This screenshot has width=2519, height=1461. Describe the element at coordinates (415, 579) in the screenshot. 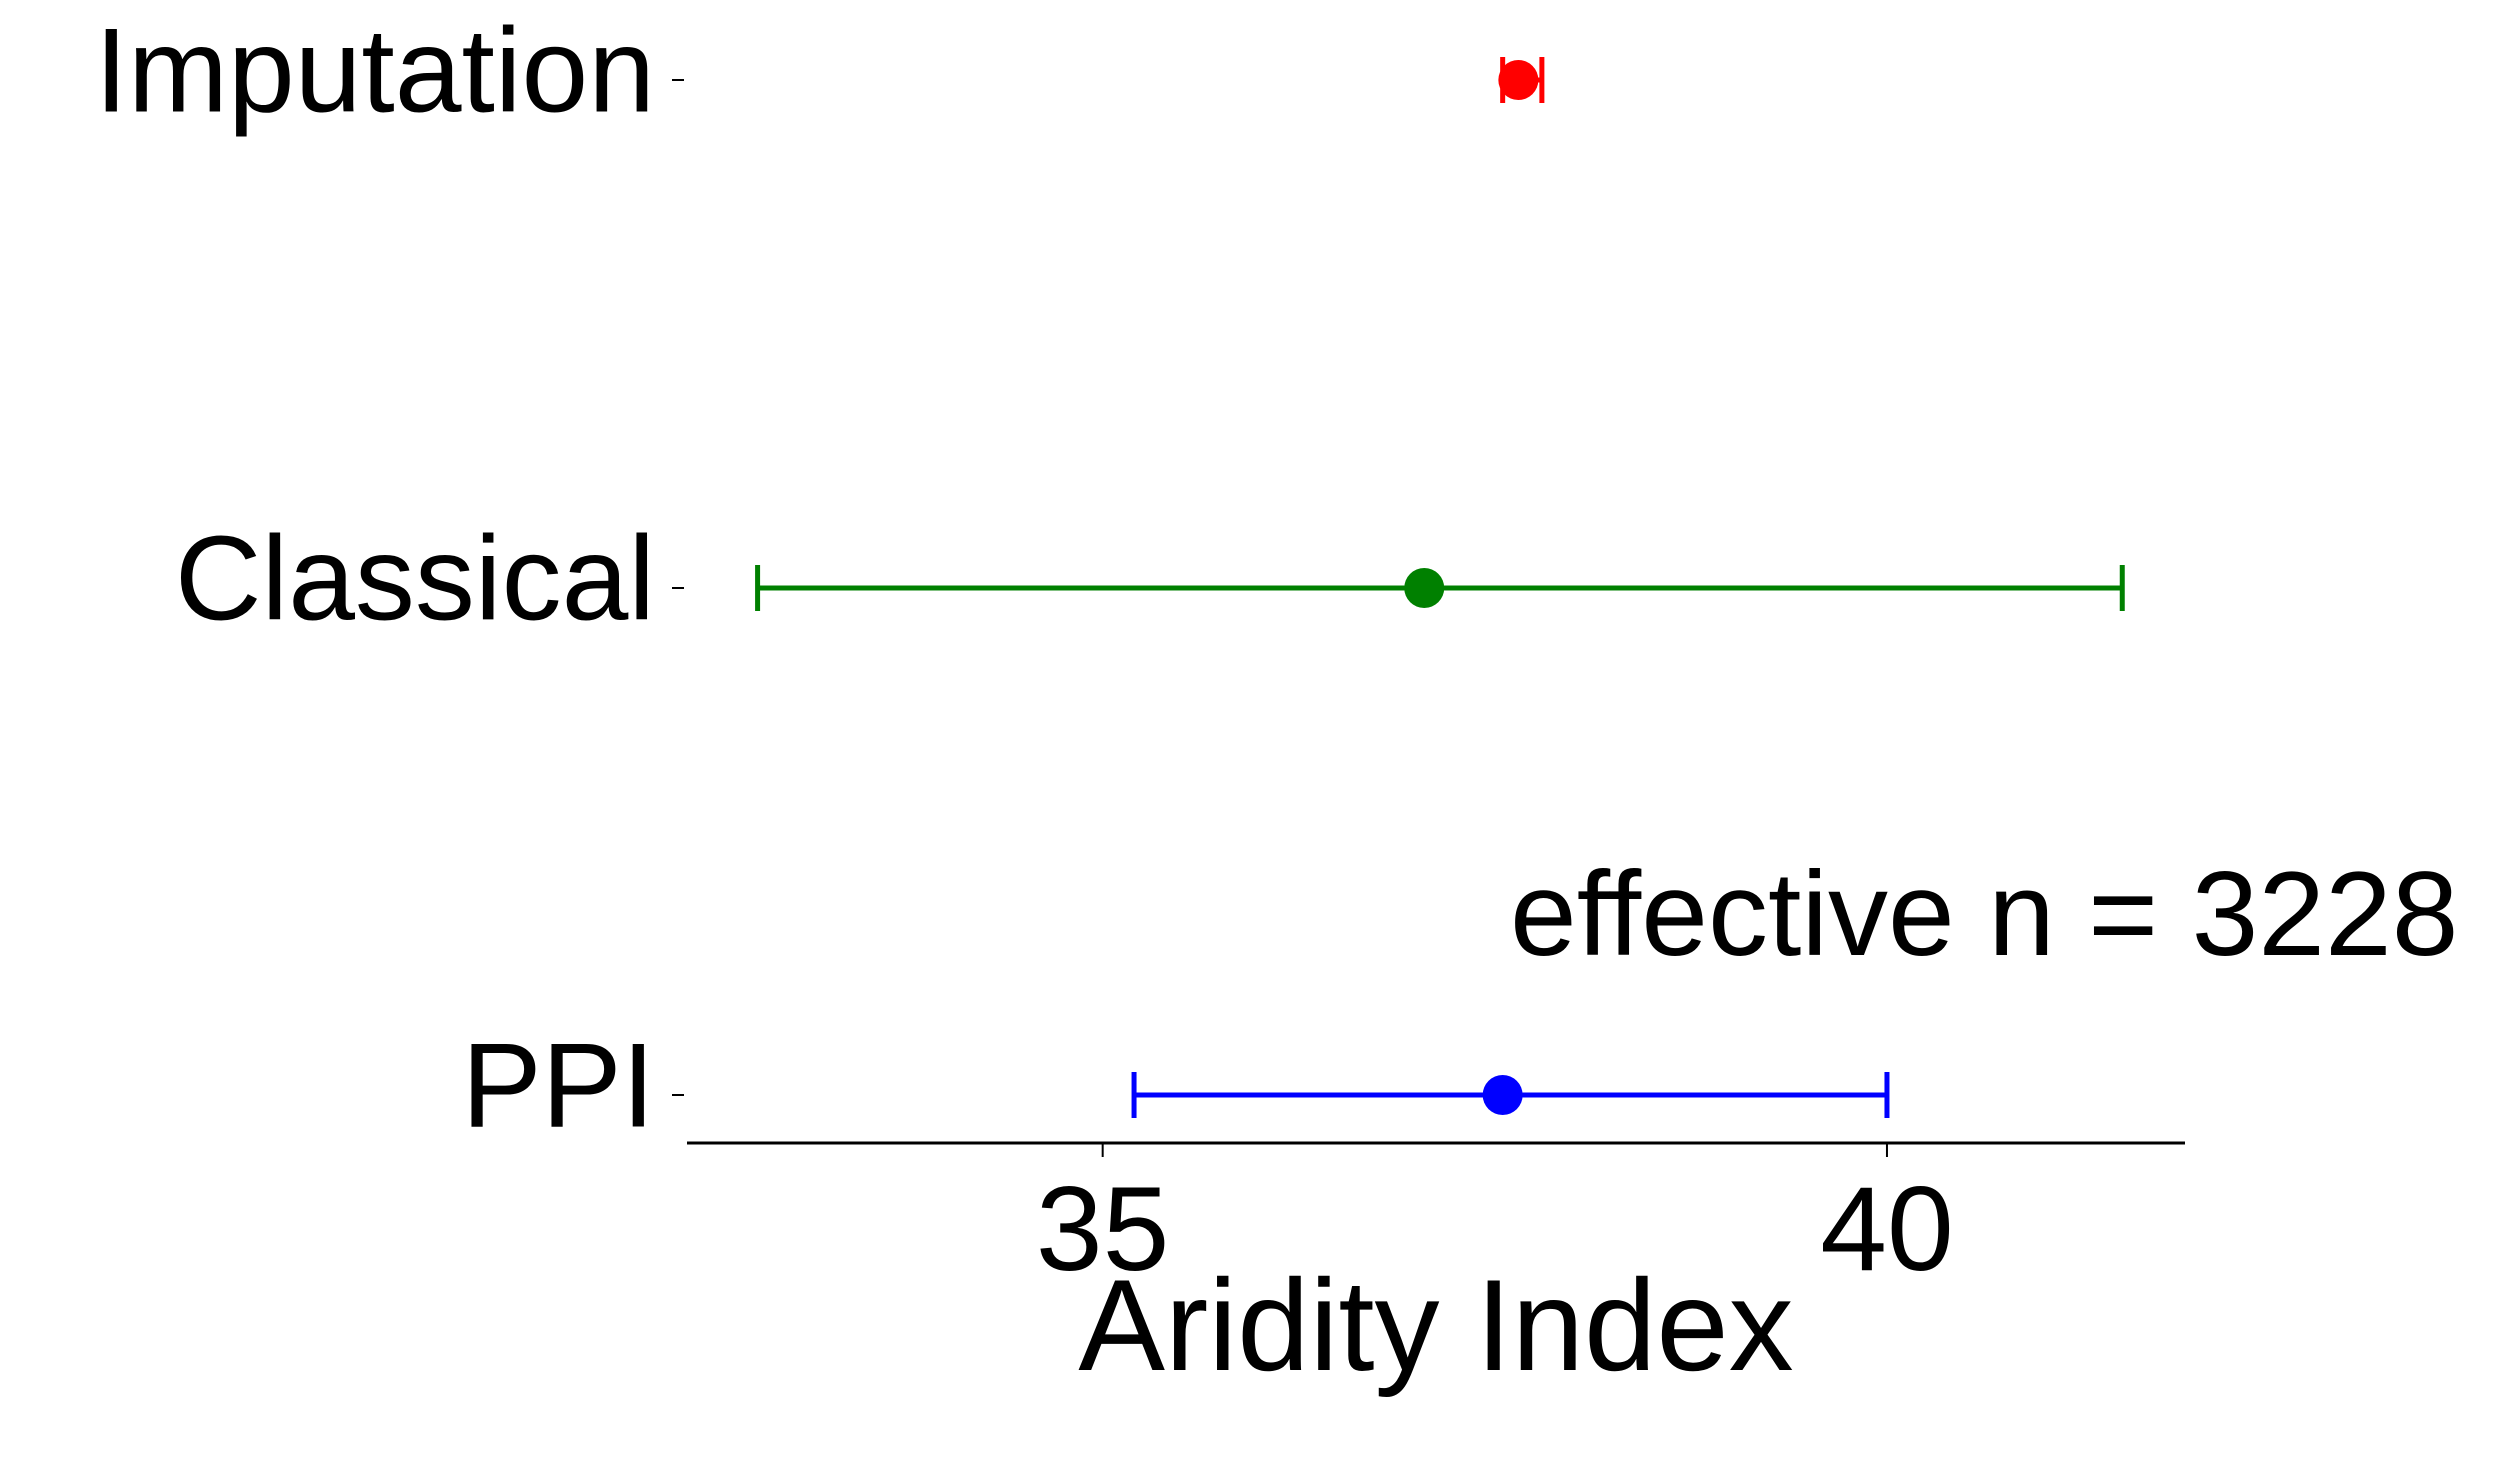

I see `category-label-classical: Classical` at that location.